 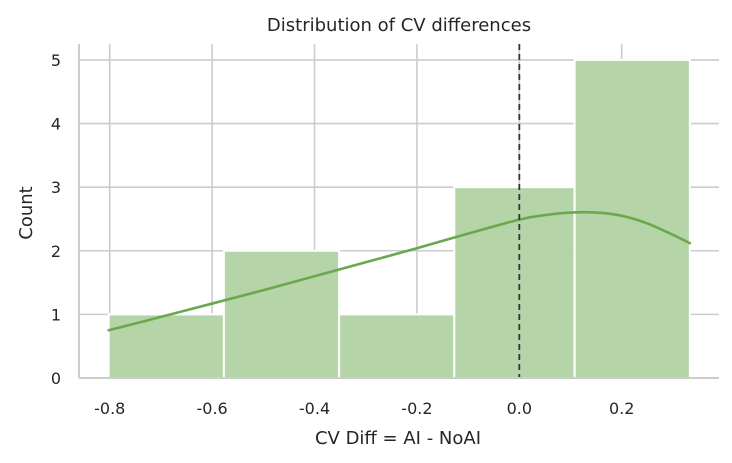 I want to click on y-tick-labels: 0 1 2 3 4 5, so click(x=56, y=219).